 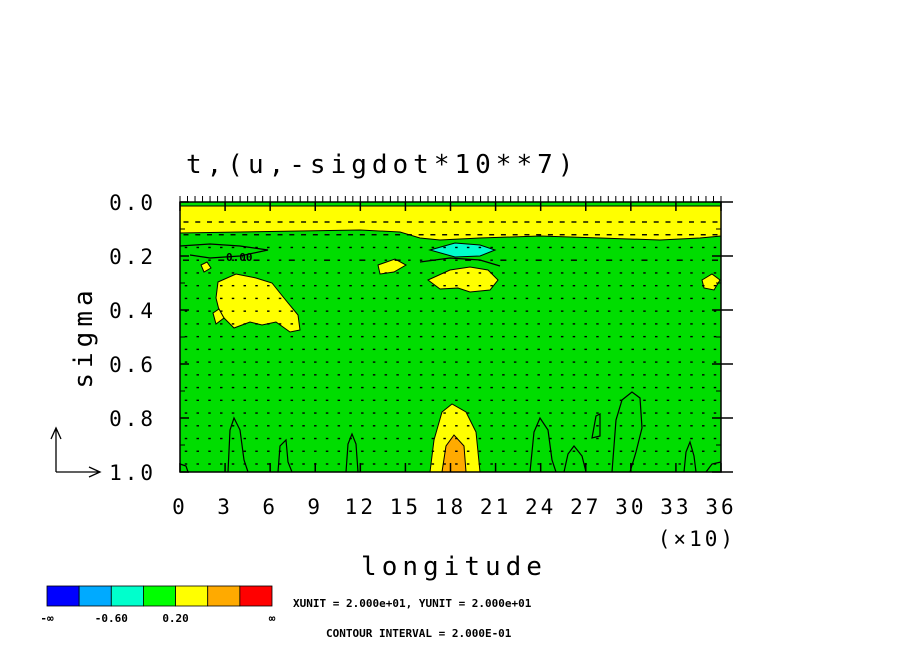 I want to click on contour-label: 0.00, so click(x=239, y=257).